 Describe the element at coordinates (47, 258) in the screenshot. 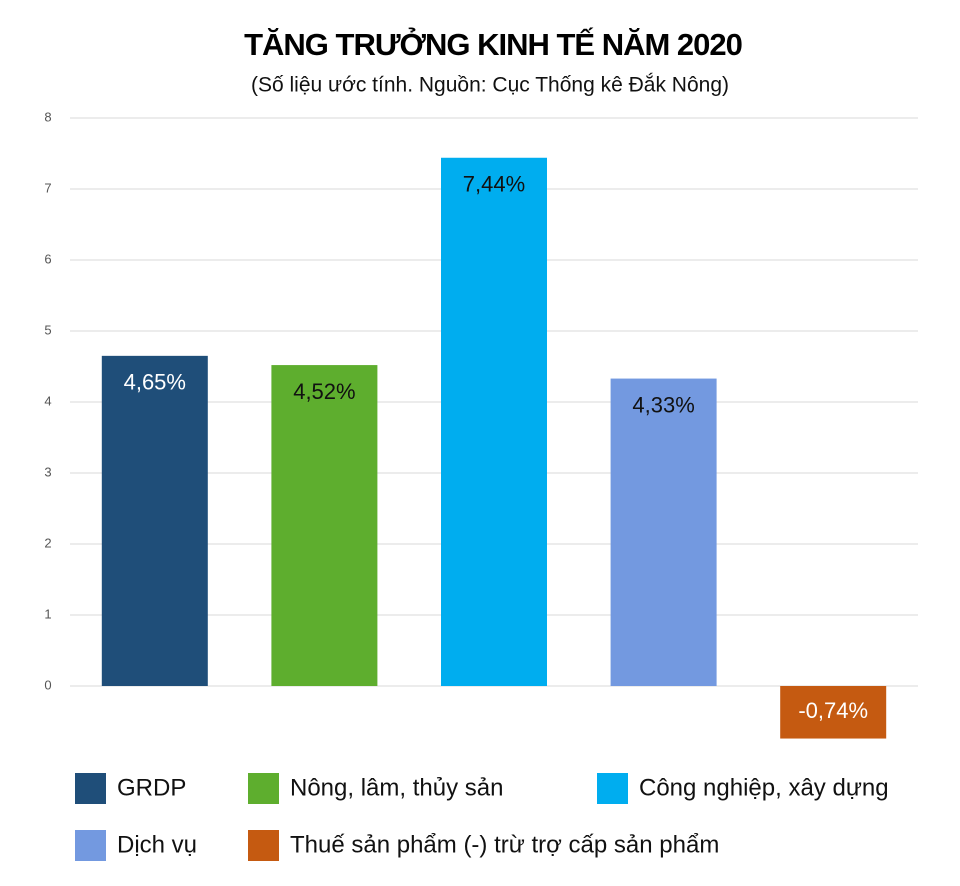

I see `y-tick-label: 6` at that location.